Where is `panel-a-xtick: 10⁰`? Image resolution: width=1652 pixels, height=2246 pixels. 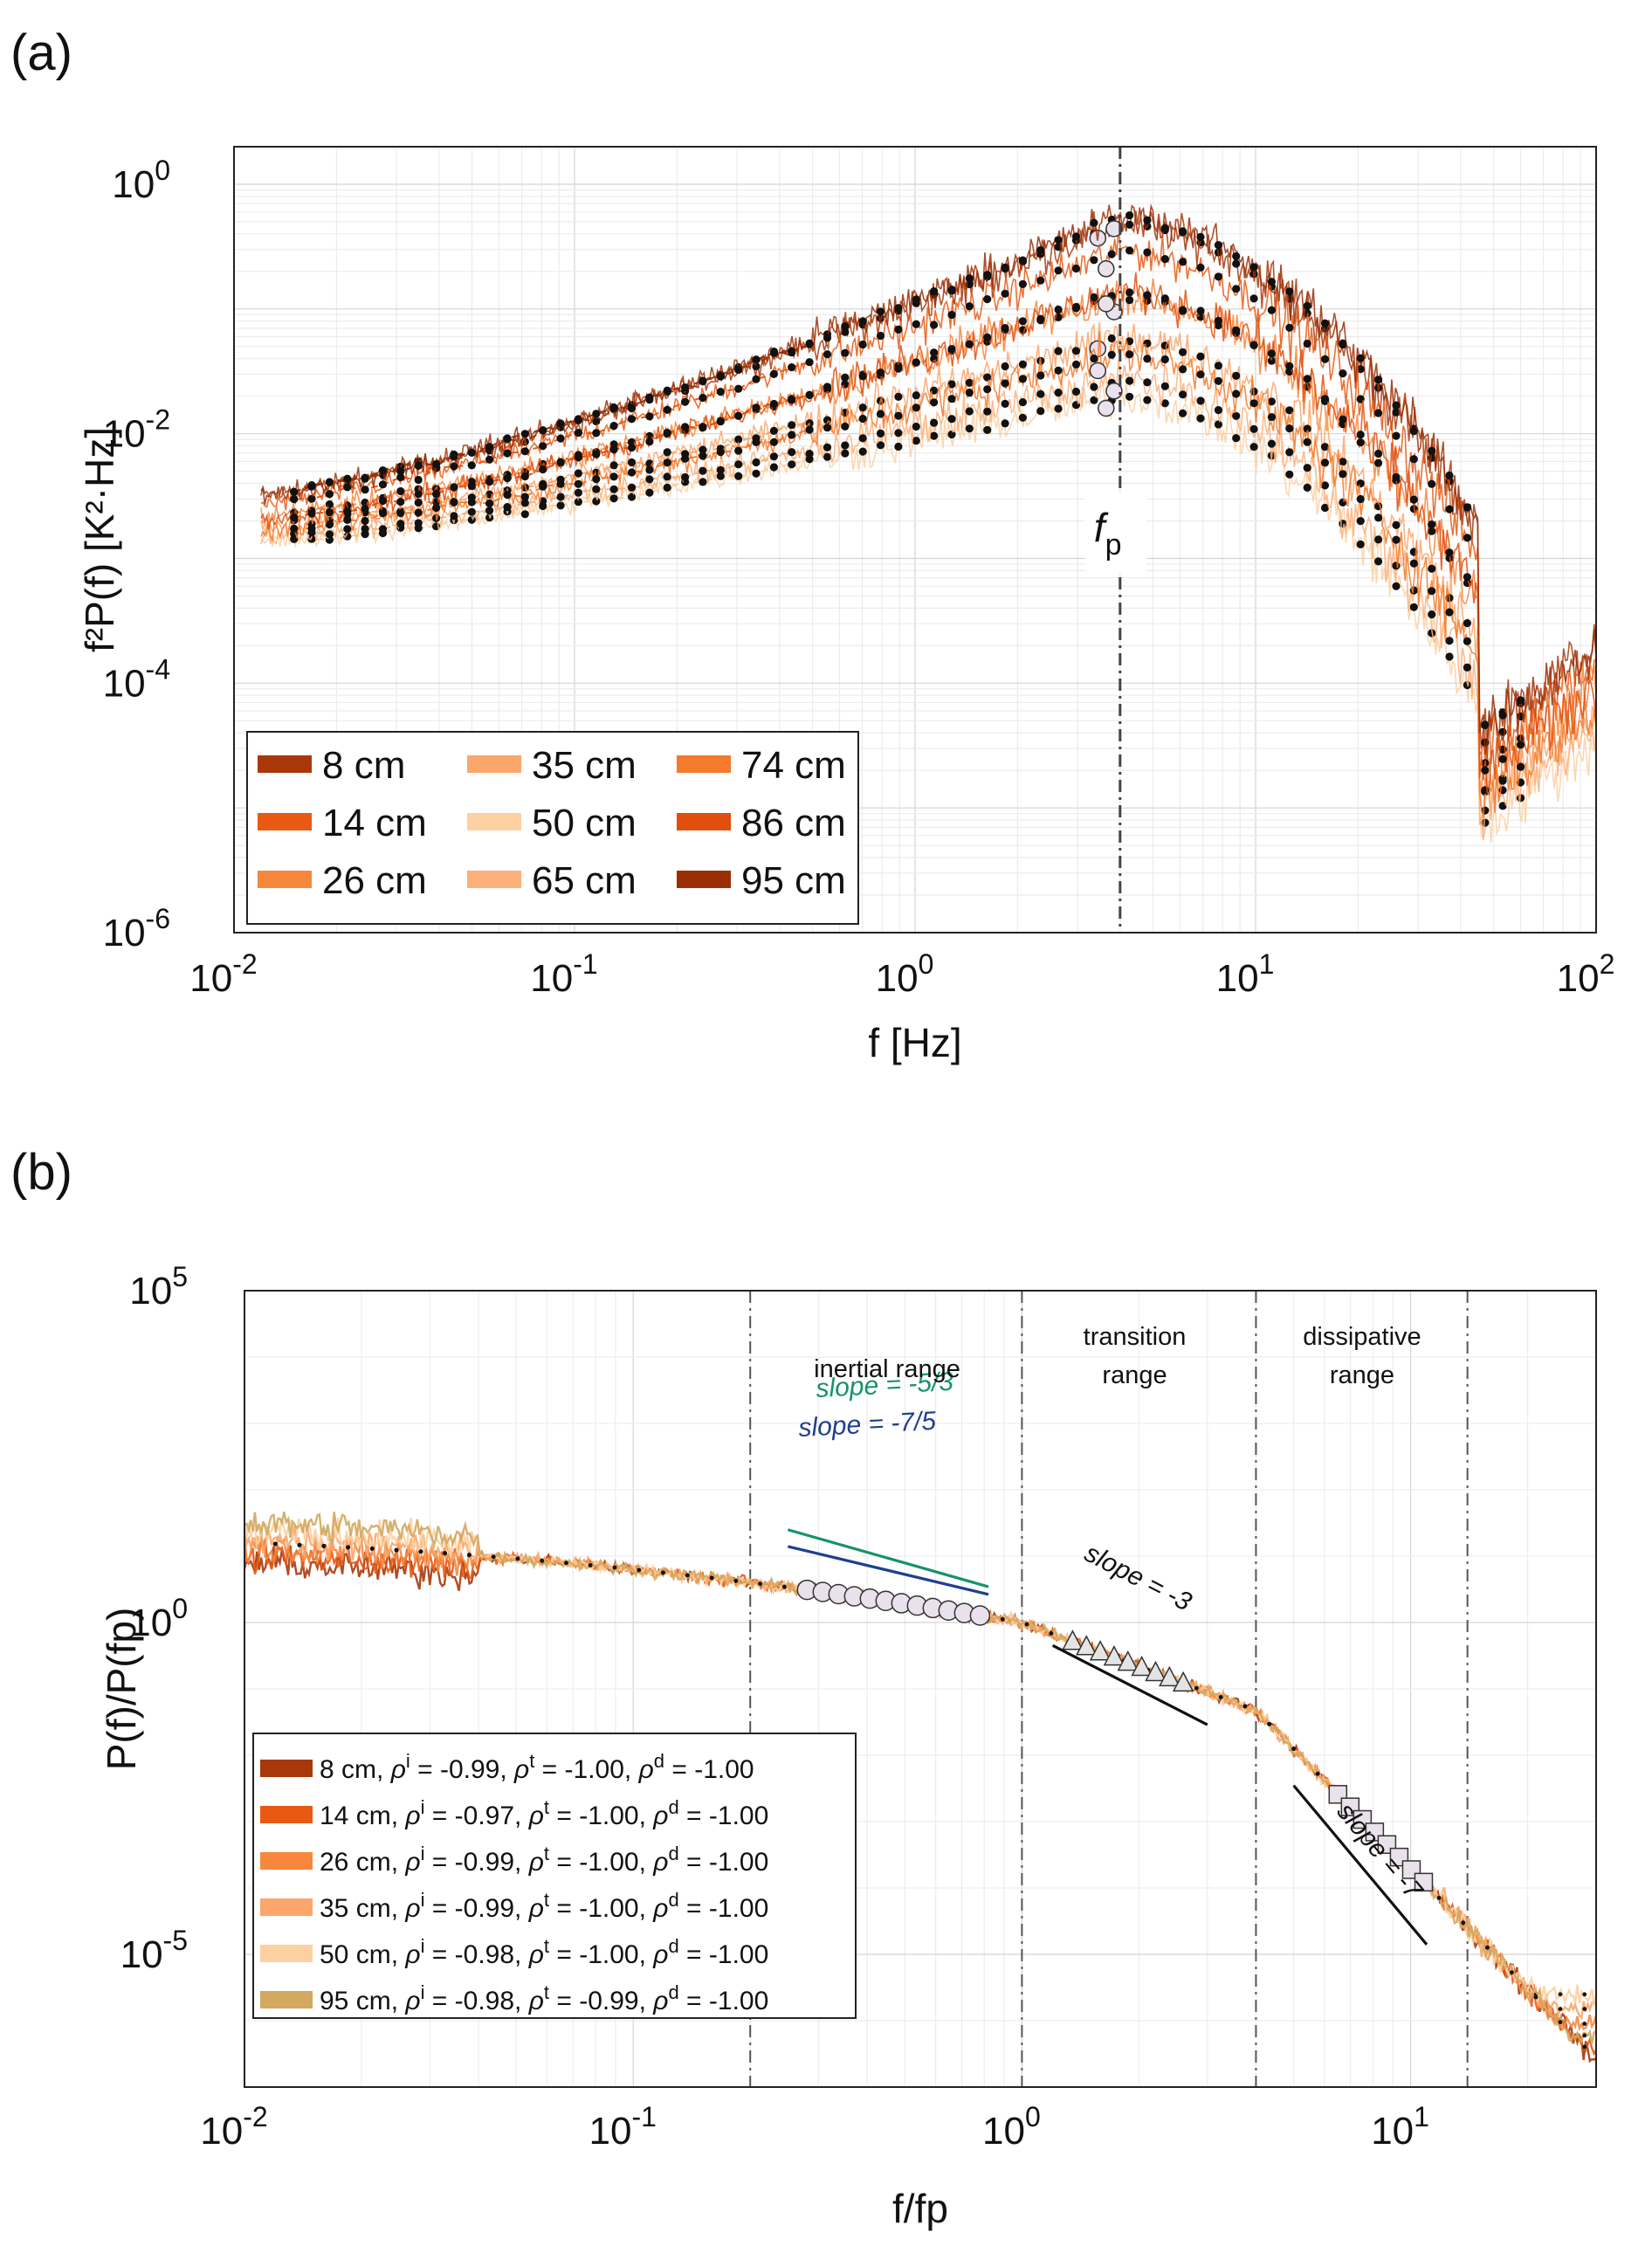 panel-a-xtick: 10⁰ is located at coordinates (905, 974).